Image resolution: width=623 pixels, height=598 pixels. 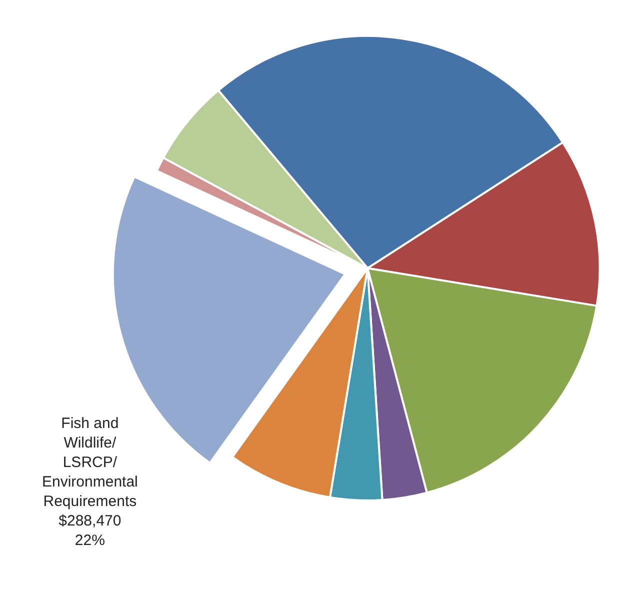 I want to click on data-label: $288,470 22%, so click(x=90, y=530).